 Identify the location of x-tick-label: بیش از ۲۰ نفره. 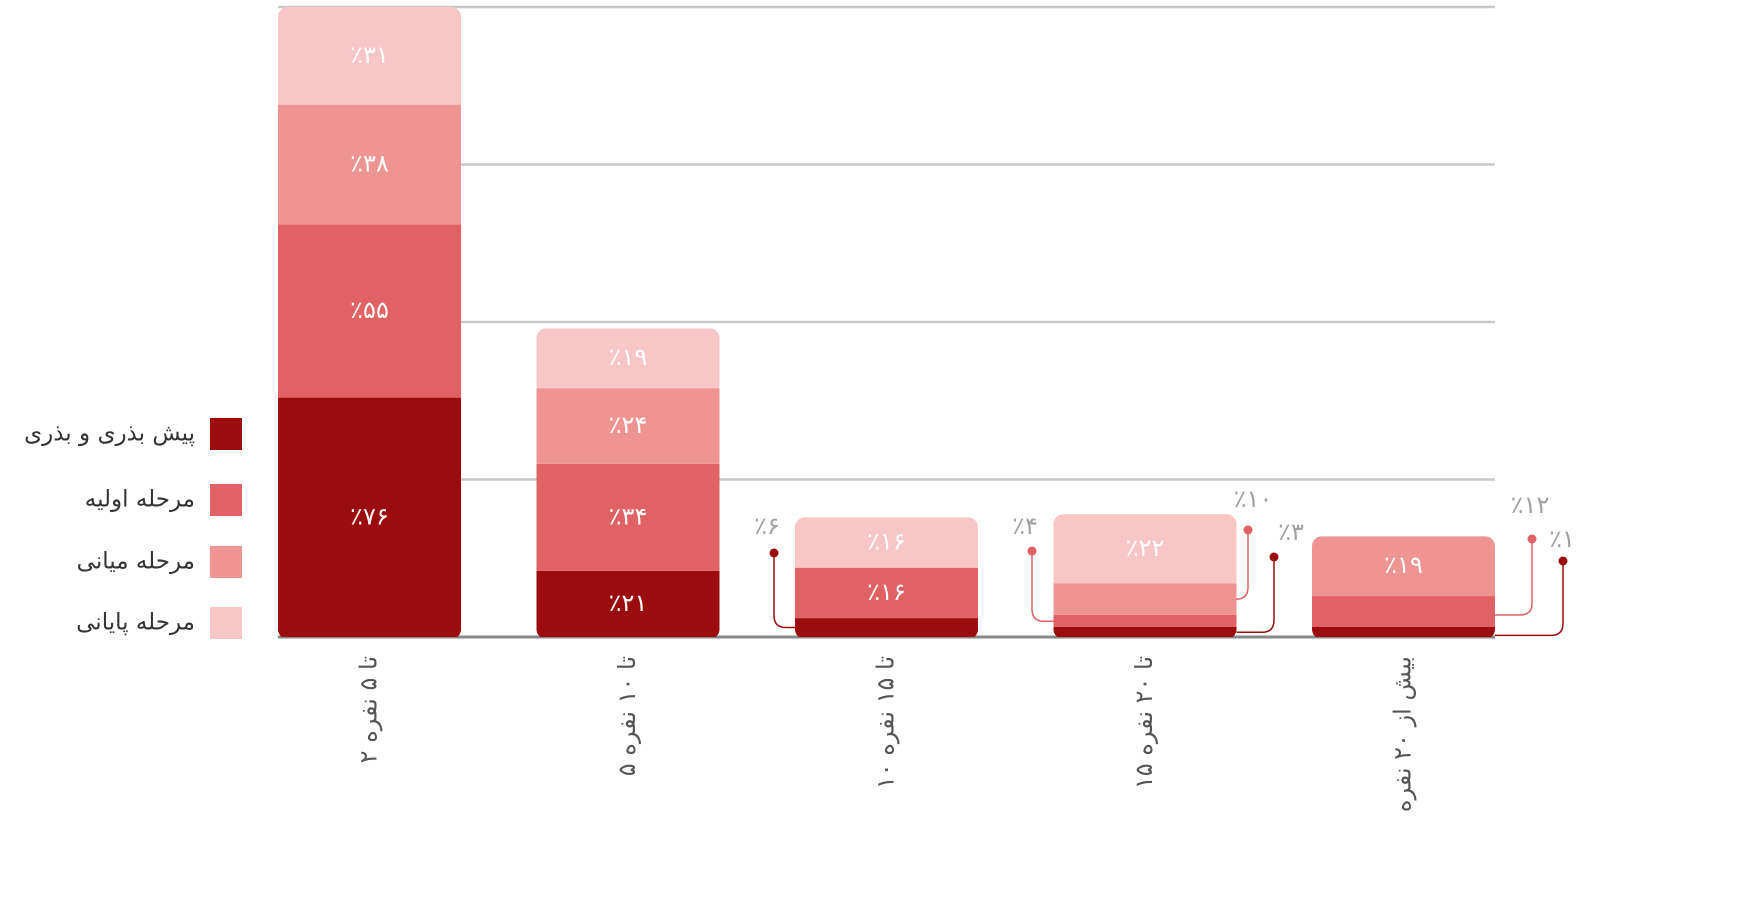
(1403, 734).